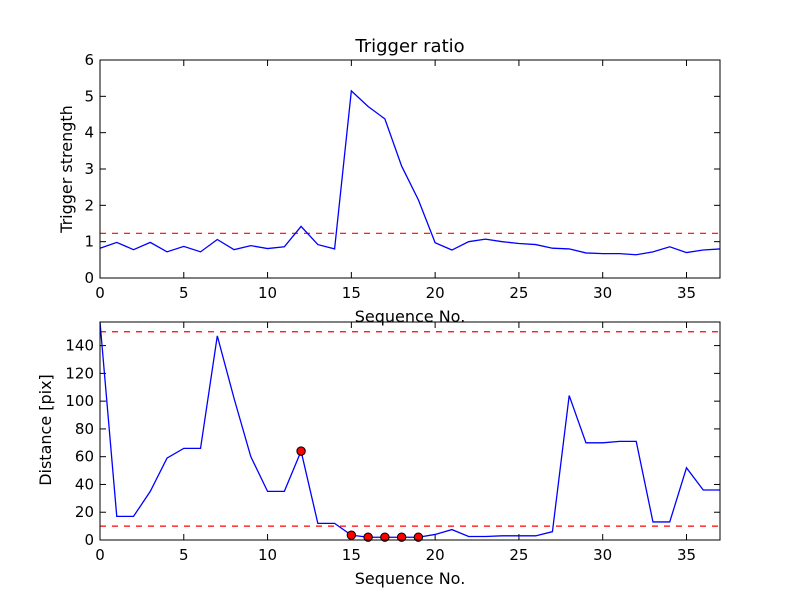 This screenshot has width=800, height=600. Describe the element at coordinates (84, 457) in the screenshot. I see `y-tick-label: 60` at that location.